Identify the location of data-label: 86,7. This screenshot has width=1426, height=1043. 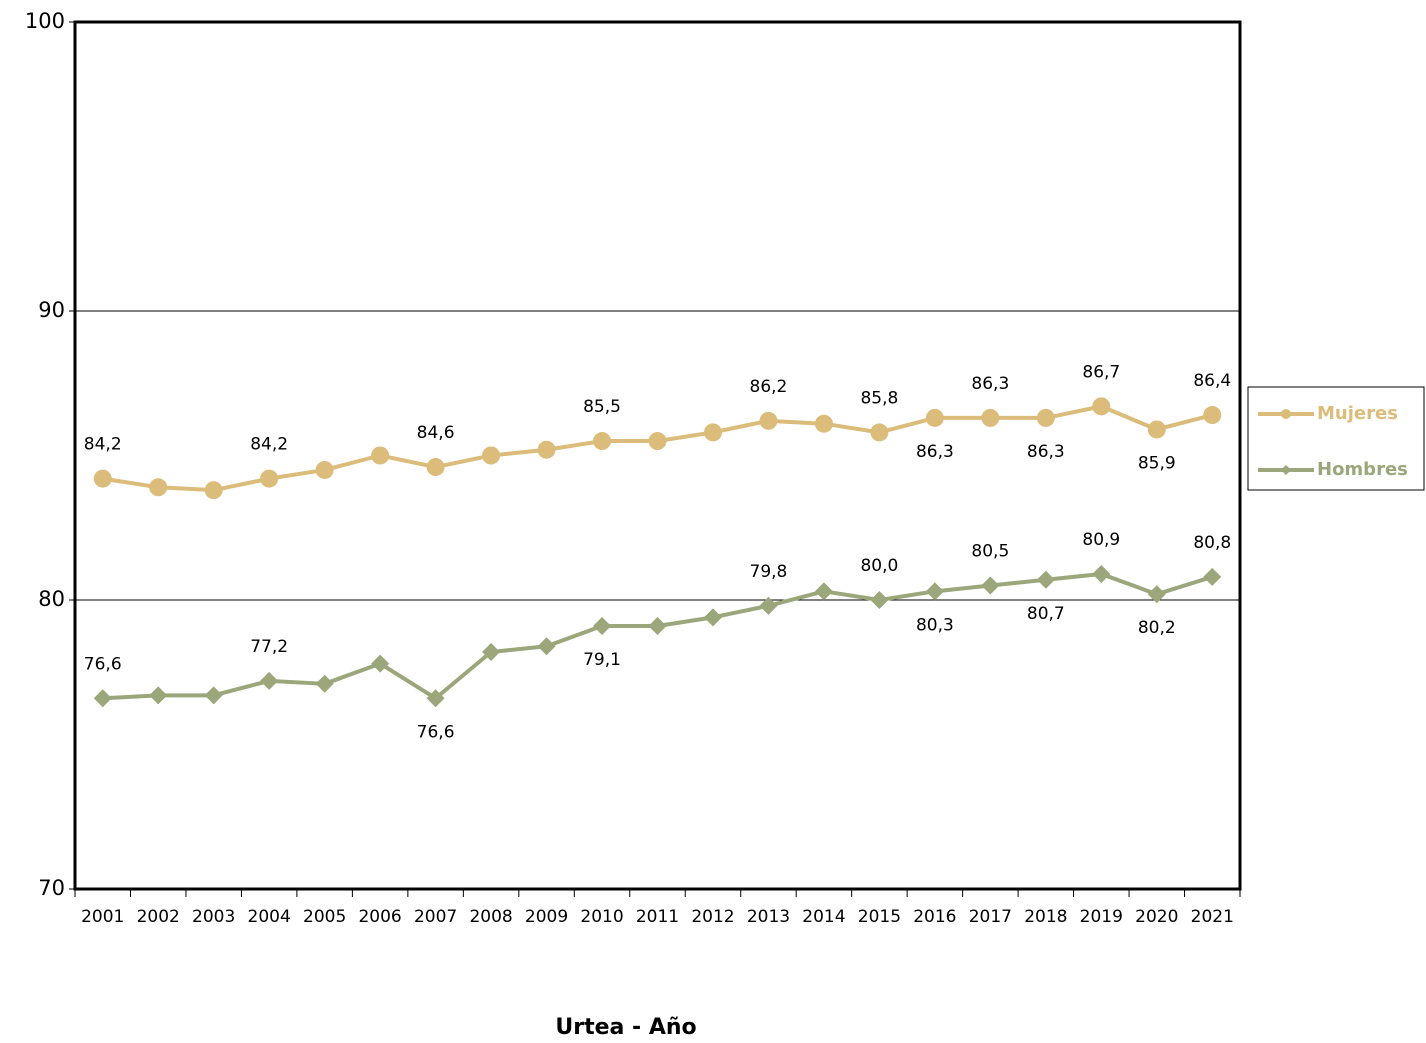
(1101, 372).